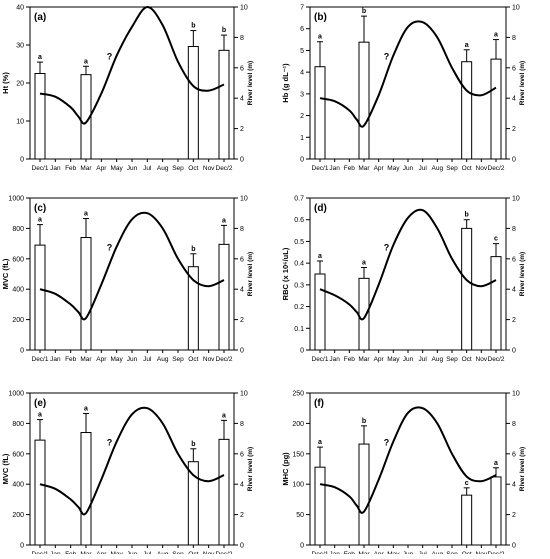  Describe the element at coordinates (299, 242) in the screenshot. I see `left-tick-label: 0.5` at that location.